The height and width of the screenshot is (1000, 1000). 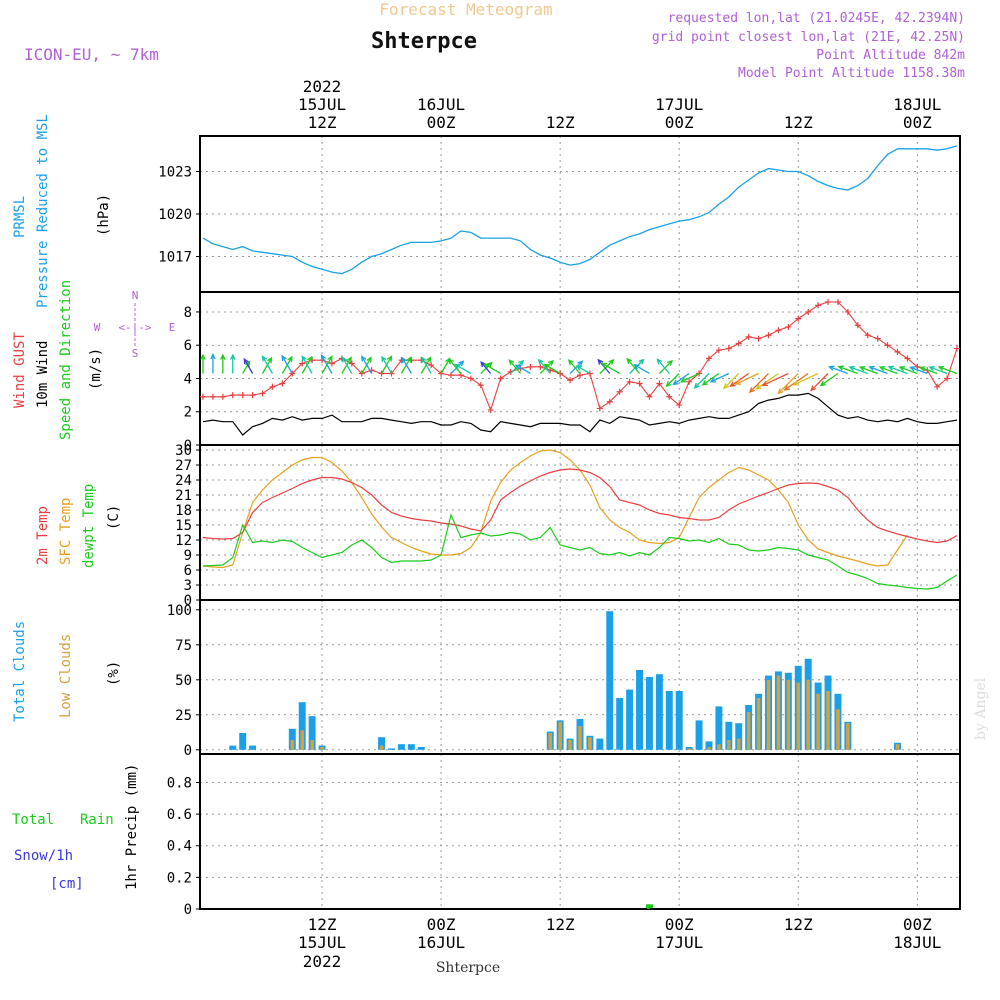 What do you see at coordinates (188, 446) in the screenshot?
I see `wind-tick-label: 0` at bounding box center [188, 446].